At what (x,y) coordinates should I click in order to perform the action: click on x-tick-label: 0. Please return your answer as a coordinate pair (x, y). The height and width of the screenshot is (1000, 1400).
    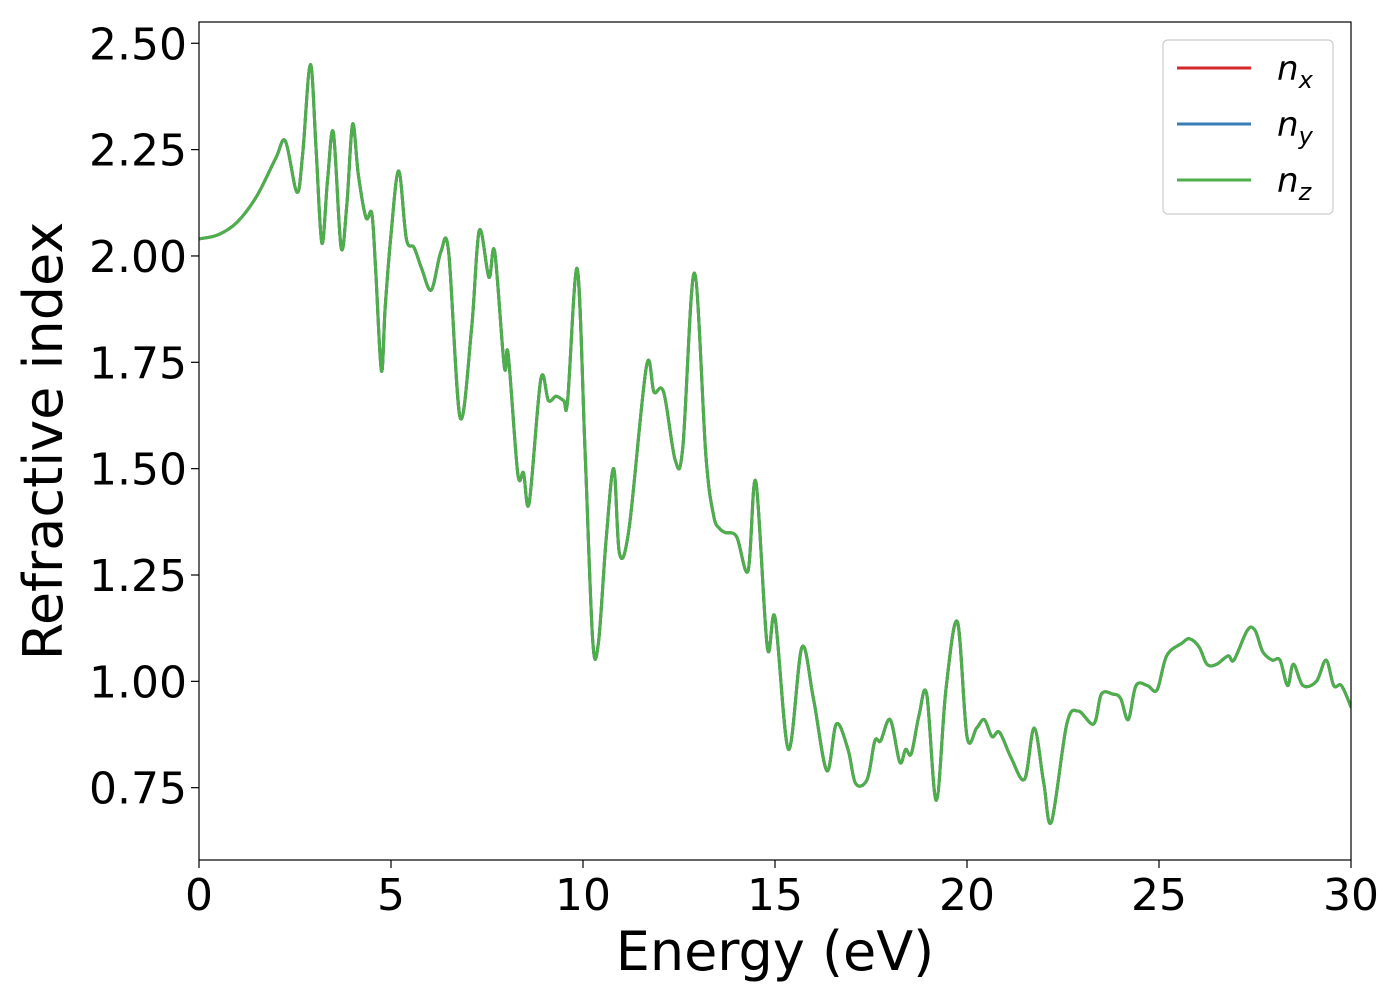
    Looking at the image, I should click on (199, 895).